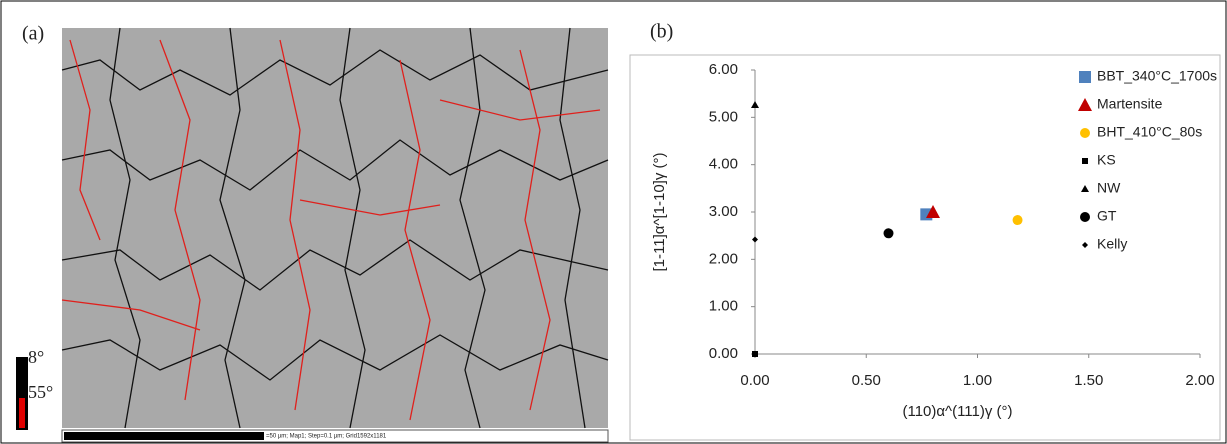  Describe the element at coordinates (1149, 132) in the screenshot. I see `legend-label: BHT_410°C_80s` at that location.